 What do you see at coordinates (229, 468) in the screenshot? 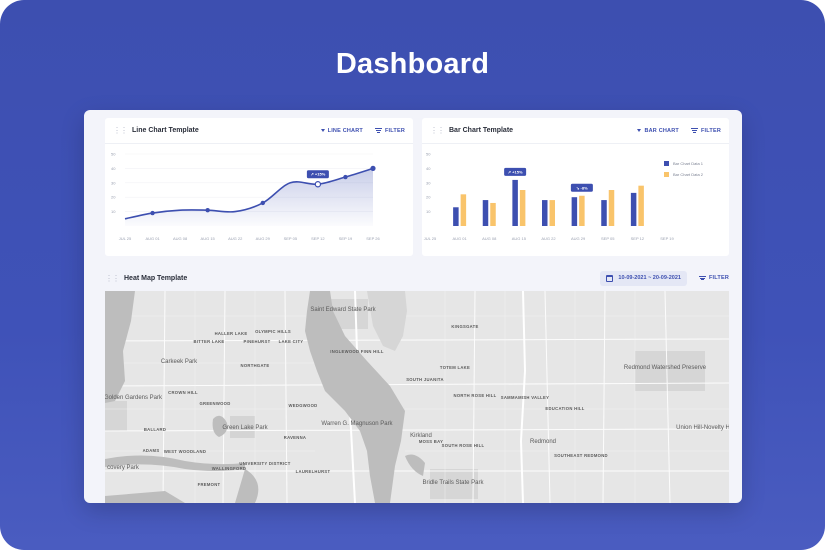
I see `map-place-label: WALLINGFORD` at bounding box center [229, 468].